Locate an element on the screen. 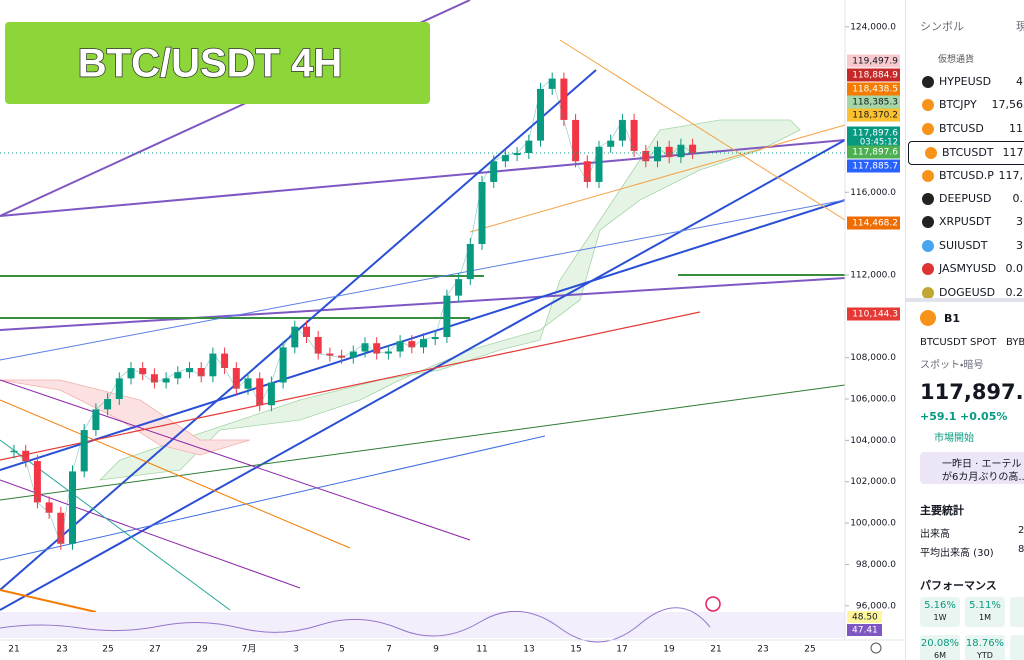  stat-label: 出来高 is located at coordinates (935, 534).